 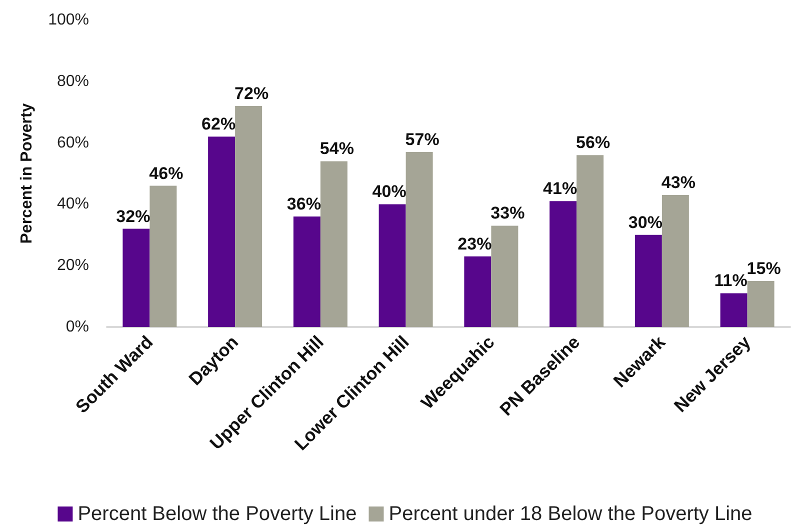 I want to click on data-label: 30%, so click(x=645, y=222).